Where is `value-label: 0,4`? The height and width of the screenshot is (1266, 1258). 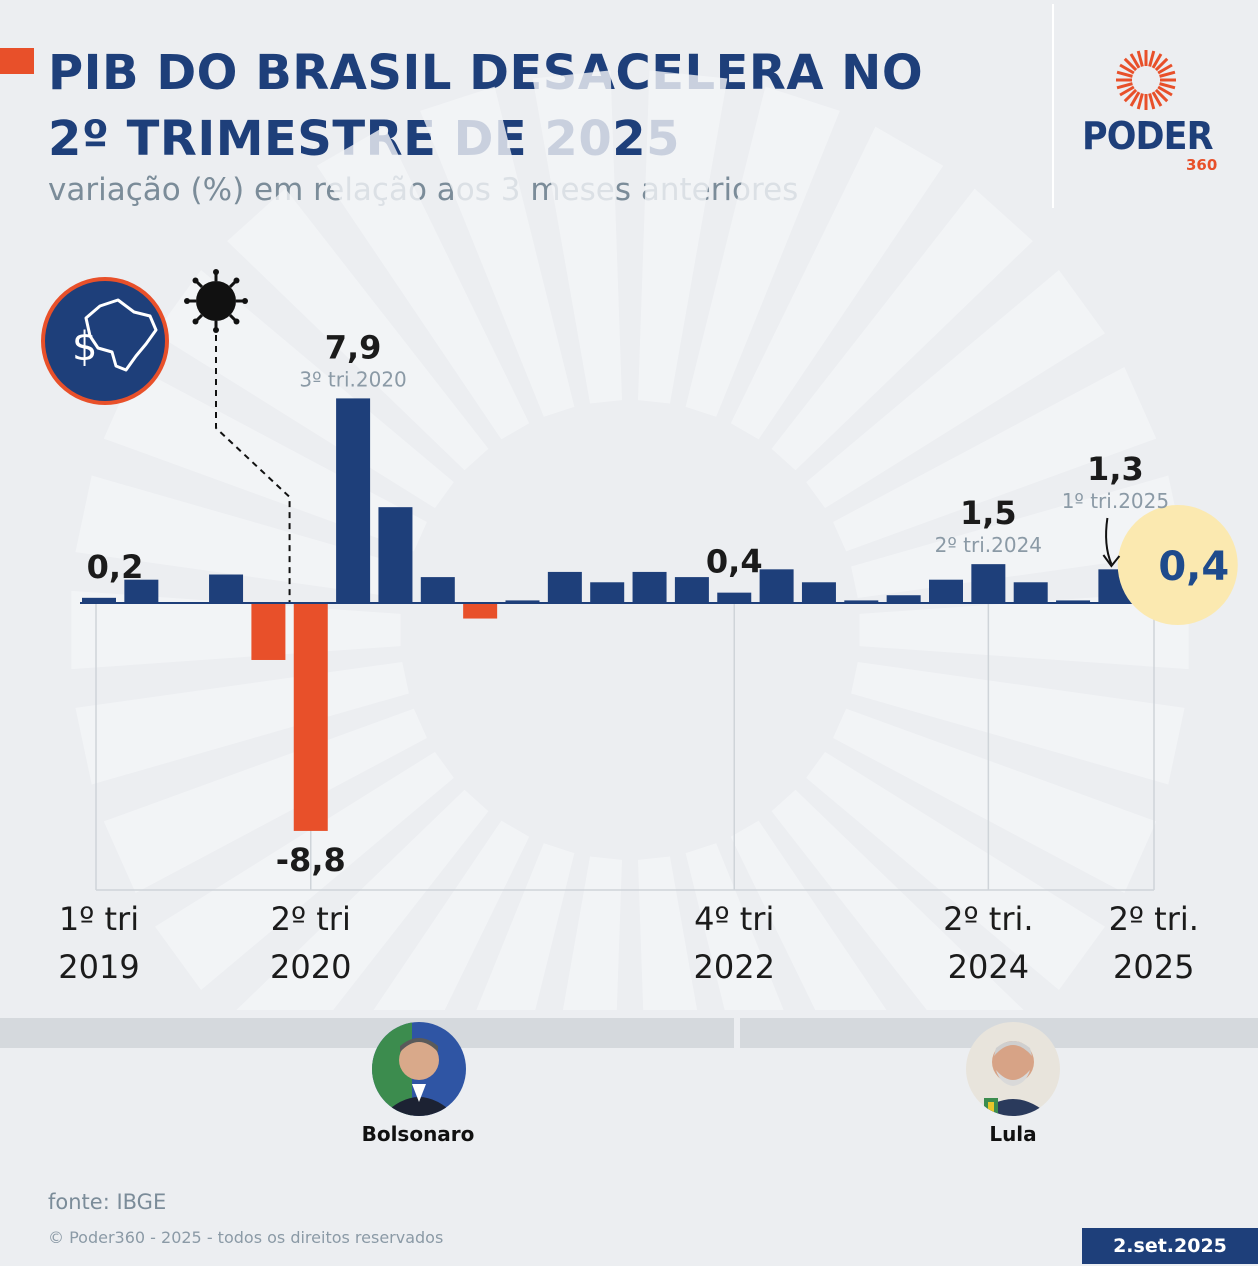
value-label: 0,4 is located at coordinates (734, 562).